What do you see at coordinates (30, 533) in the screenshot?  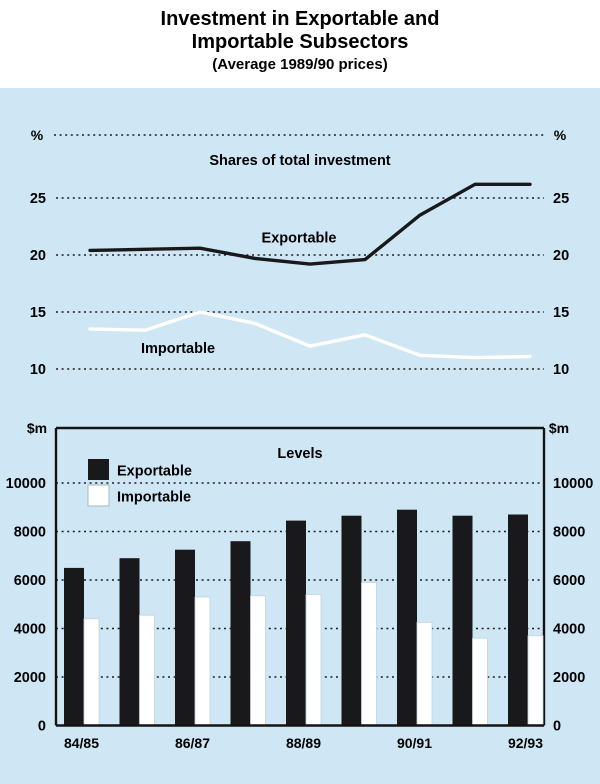 I see `y-tick-left-8000: 8000` at bounding box center [30, 533].